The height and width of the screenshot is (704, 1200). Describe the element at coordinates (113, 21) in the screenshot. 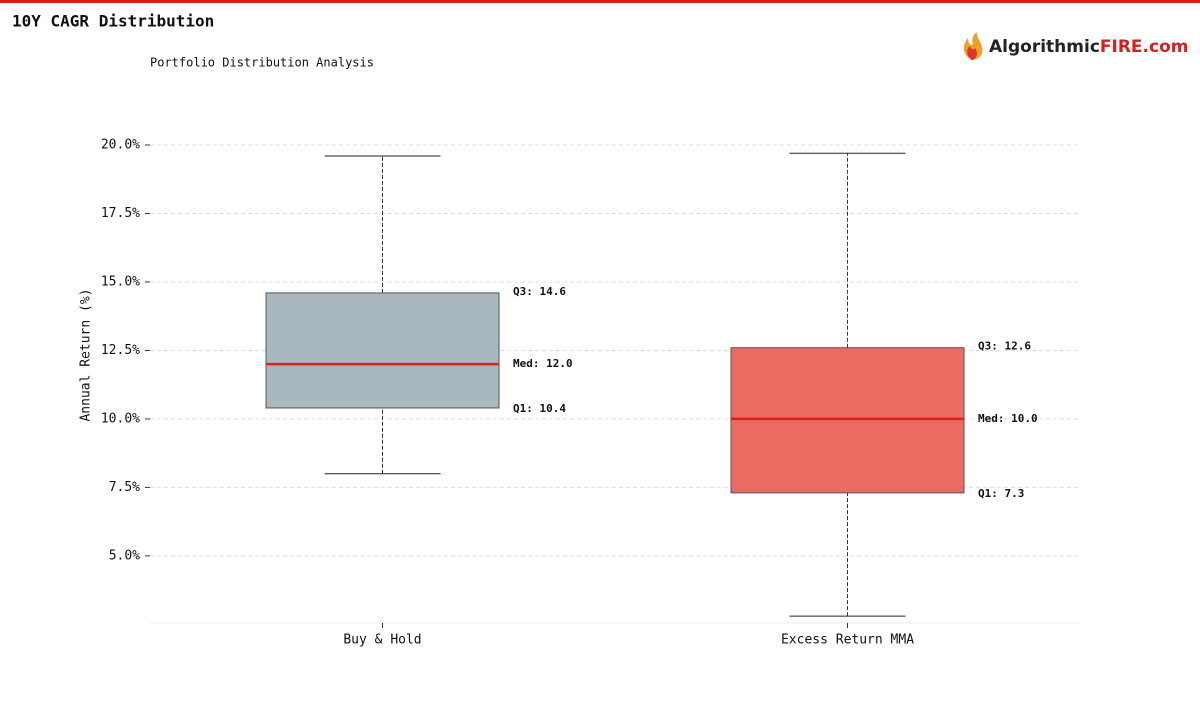

I see `page-title: 10Y CAGR Distribution` at that location.